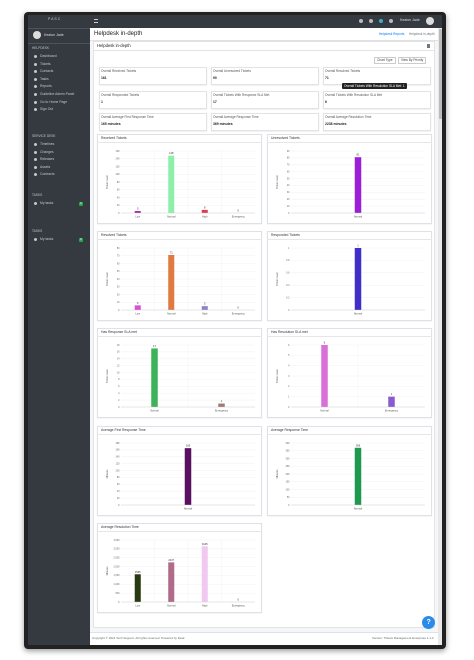 Image resolution: width=474 pixels, height=660 pixels. What do you see at coordinates (54, 101) in the screenshot?
I see `sidebar-item: Go to Home Page` at bounding box center [54, 101].